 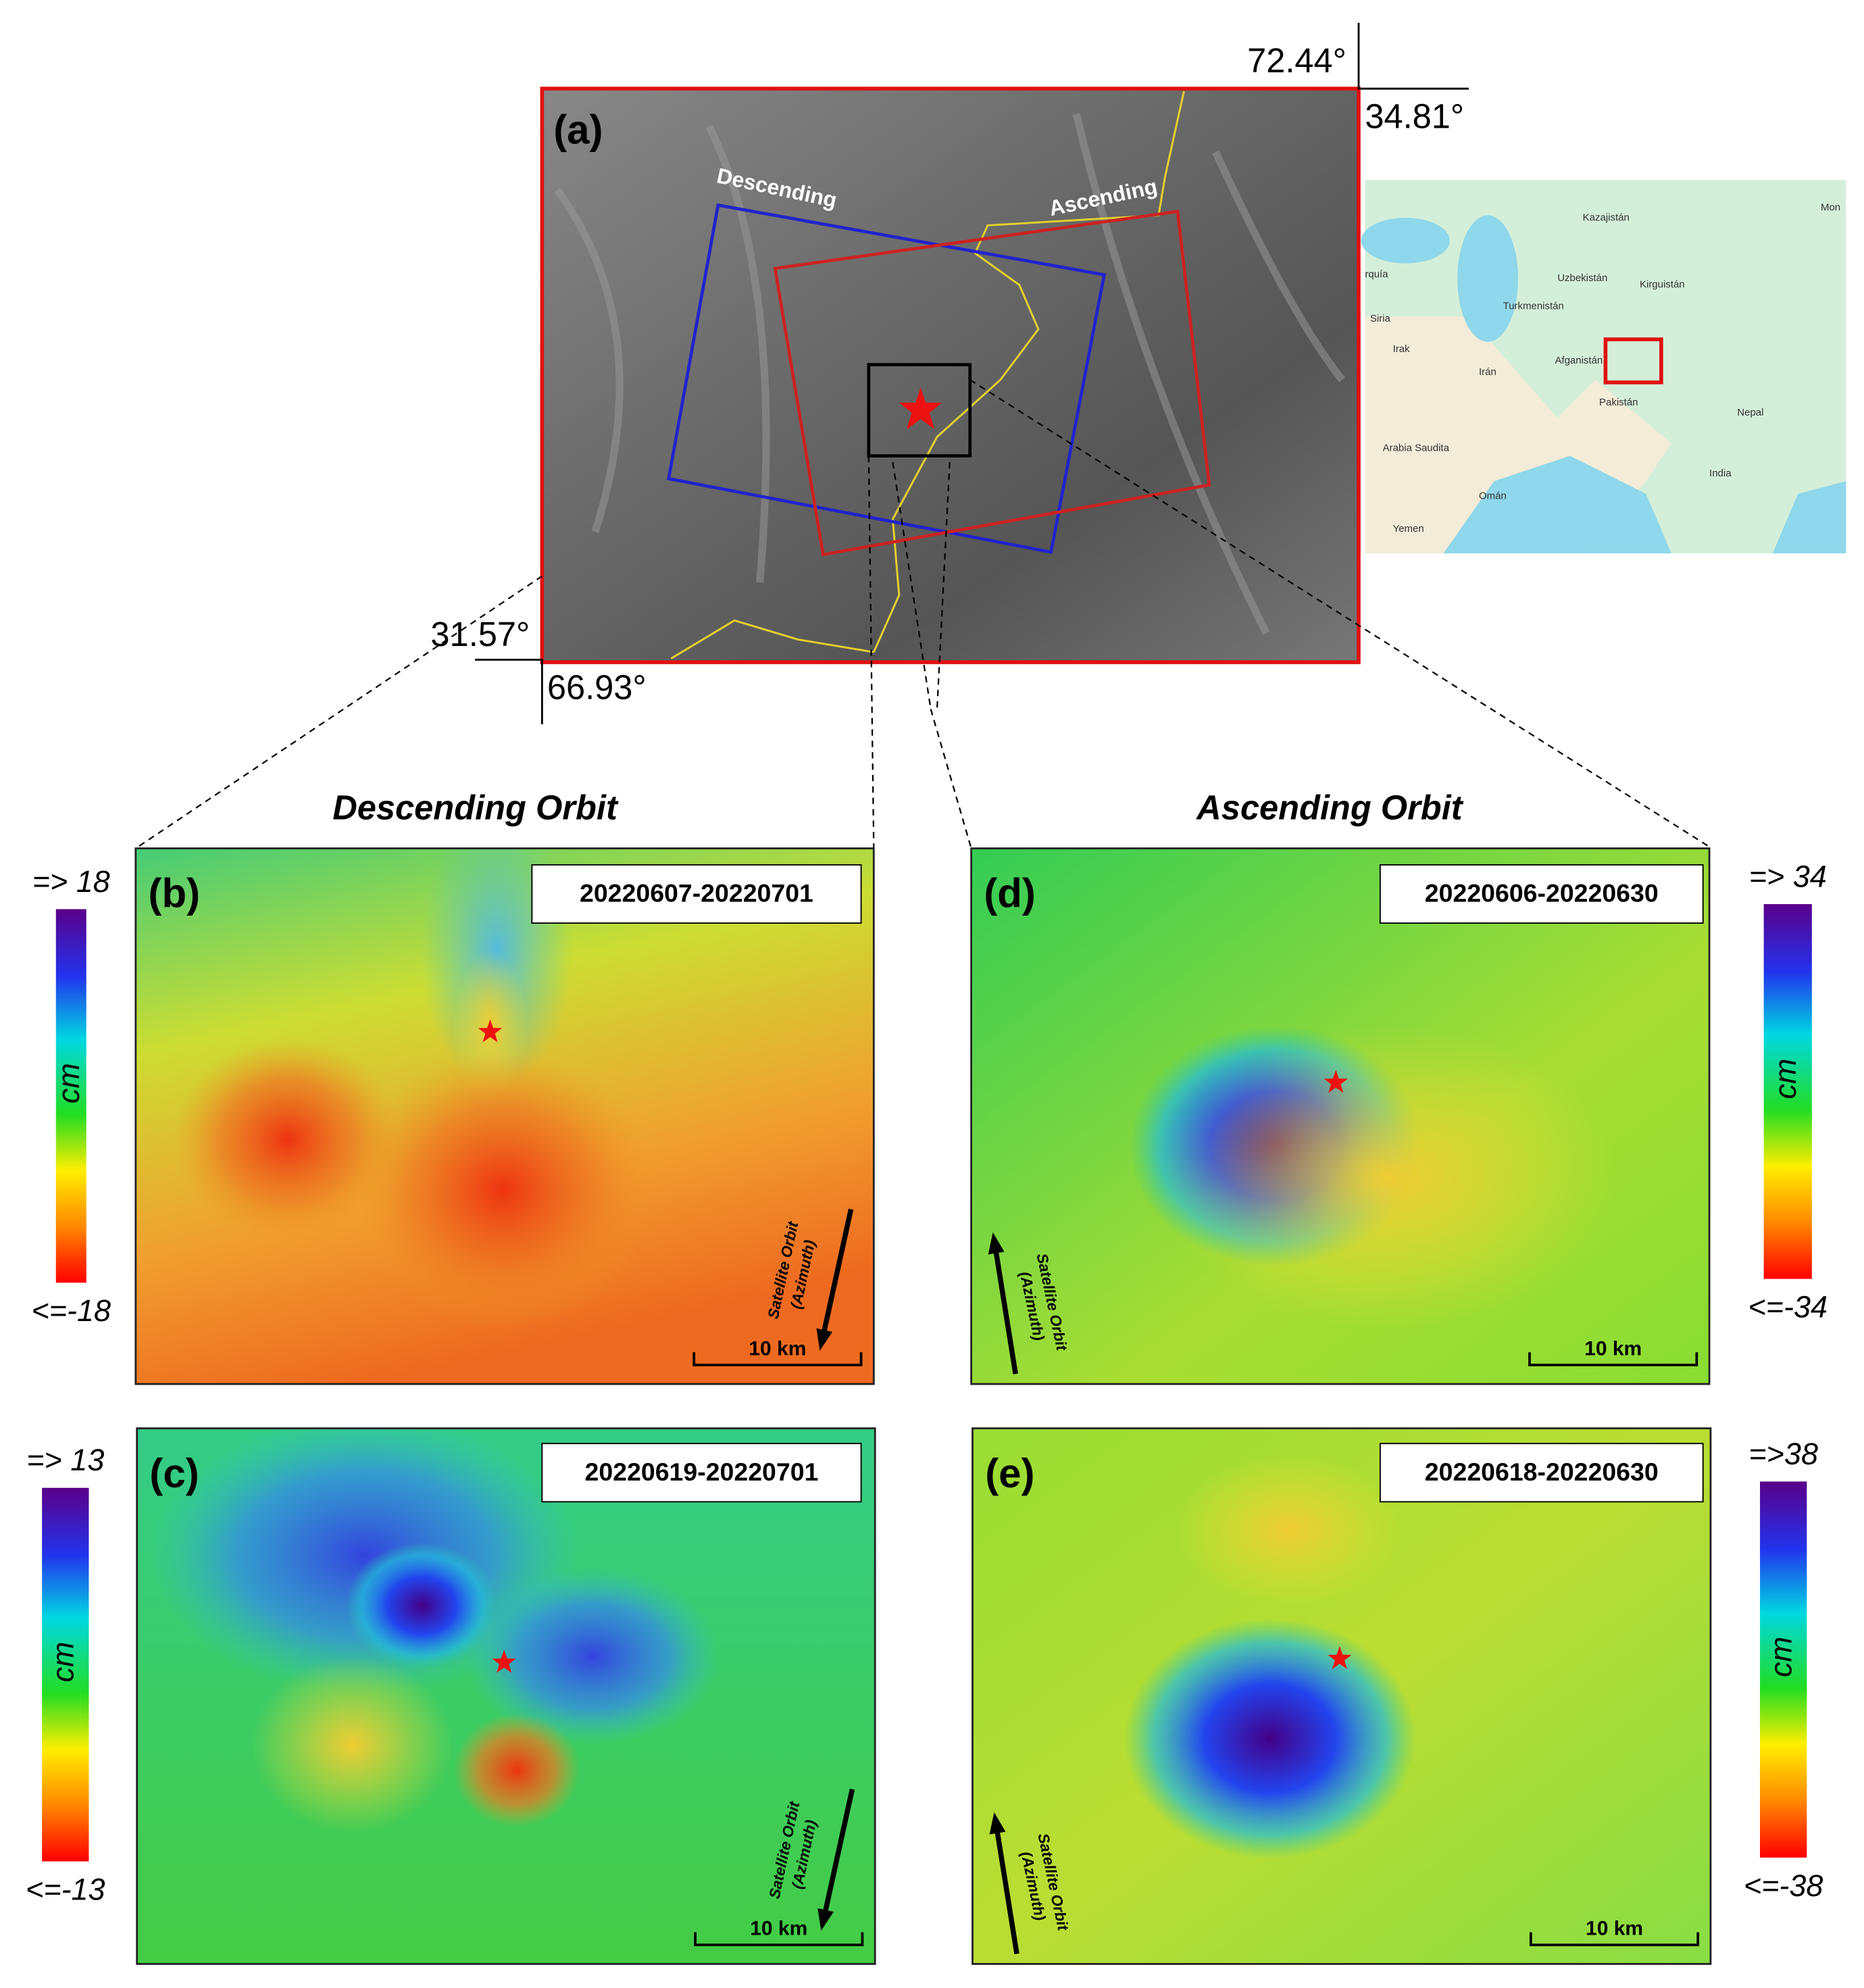 I want to click on border, so click(x=927, y=375).